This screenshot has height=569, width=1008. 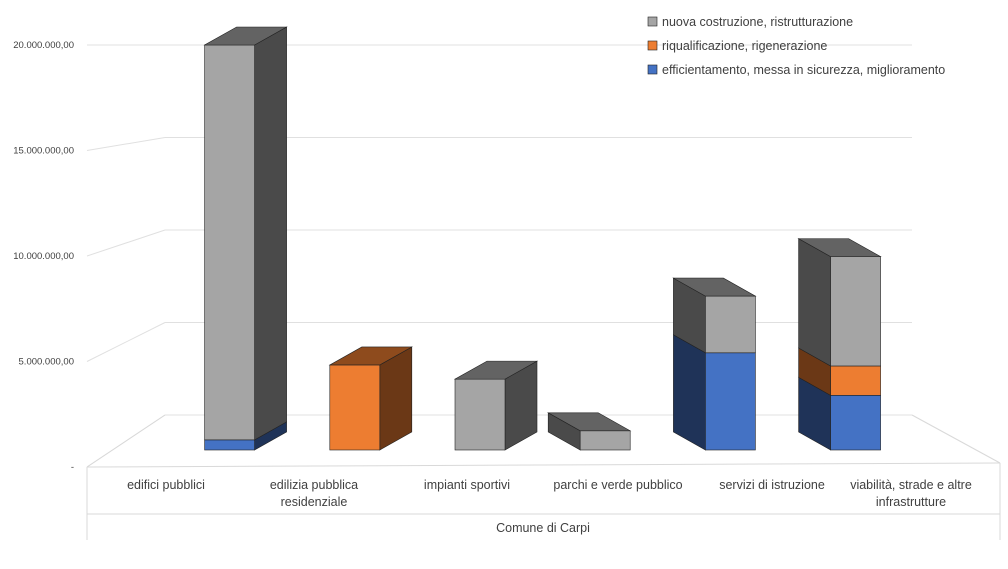 What do you see at coordinates (617, 485) in the screenshot?
I see `x-category-label: parchi e verde pubblico` at bounding box center [617, 485].